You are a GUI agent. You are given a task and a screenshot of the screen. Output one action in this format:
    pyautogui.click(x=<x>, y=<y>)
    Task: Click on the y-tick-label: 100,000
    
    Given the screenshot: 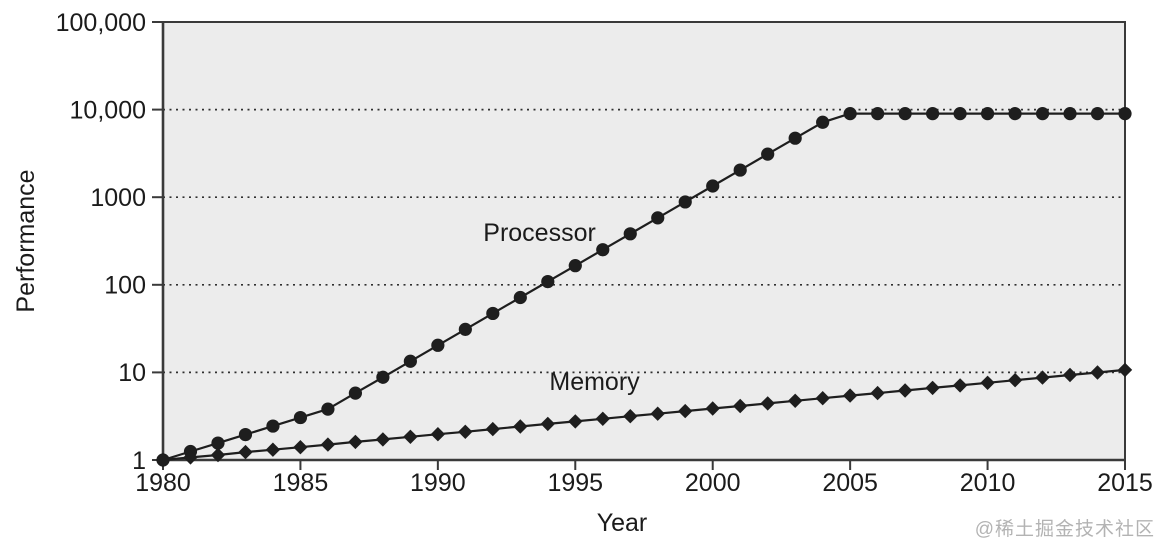 What is the action you would take?
    pyautogui.click(x=101, y=23)
    